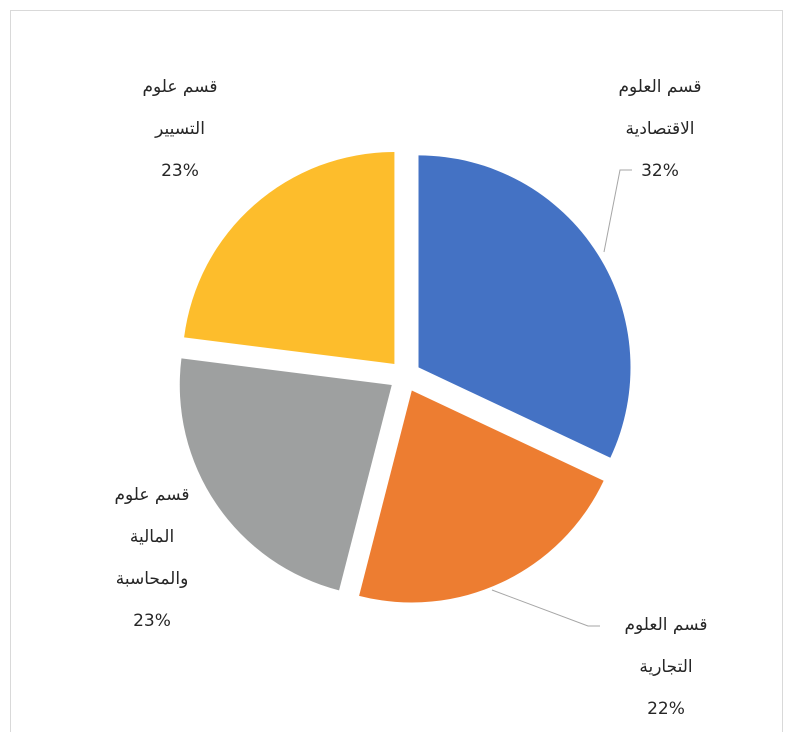  What do you see at coordinates (660, 171) in the screenshot?
I see `value-label: 32%` at bounding box center [660, 171].